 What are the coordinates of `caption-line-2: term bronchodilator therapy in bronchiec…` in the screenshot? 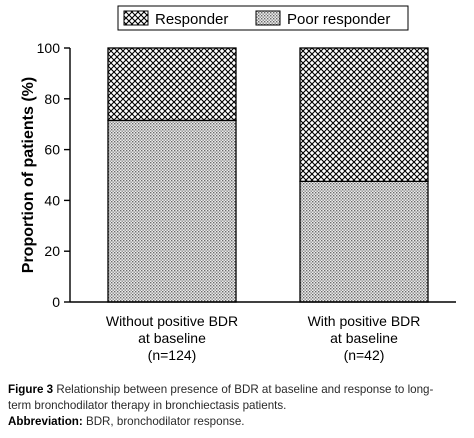 It's located at (147, 405).